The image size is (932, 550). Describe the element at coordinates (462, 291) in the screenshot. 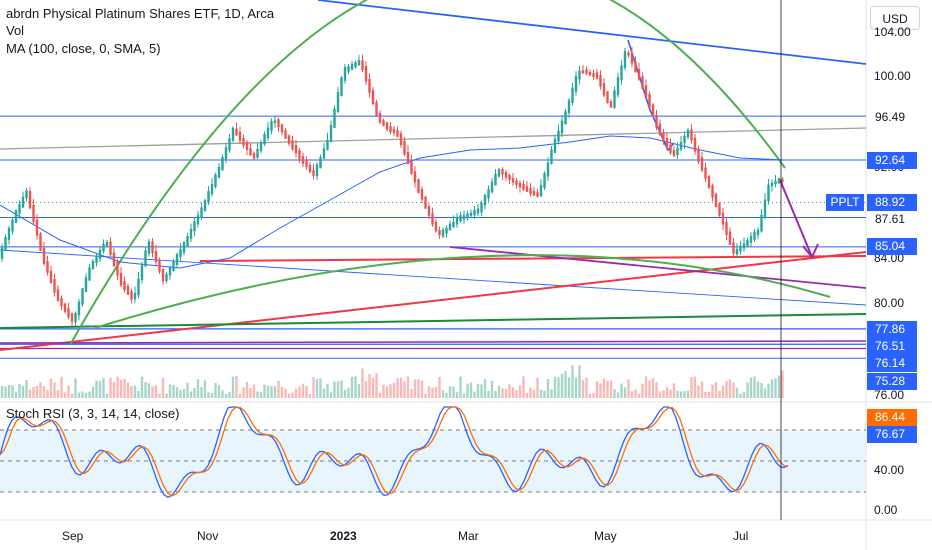

I see `arc-drawing` at that location.